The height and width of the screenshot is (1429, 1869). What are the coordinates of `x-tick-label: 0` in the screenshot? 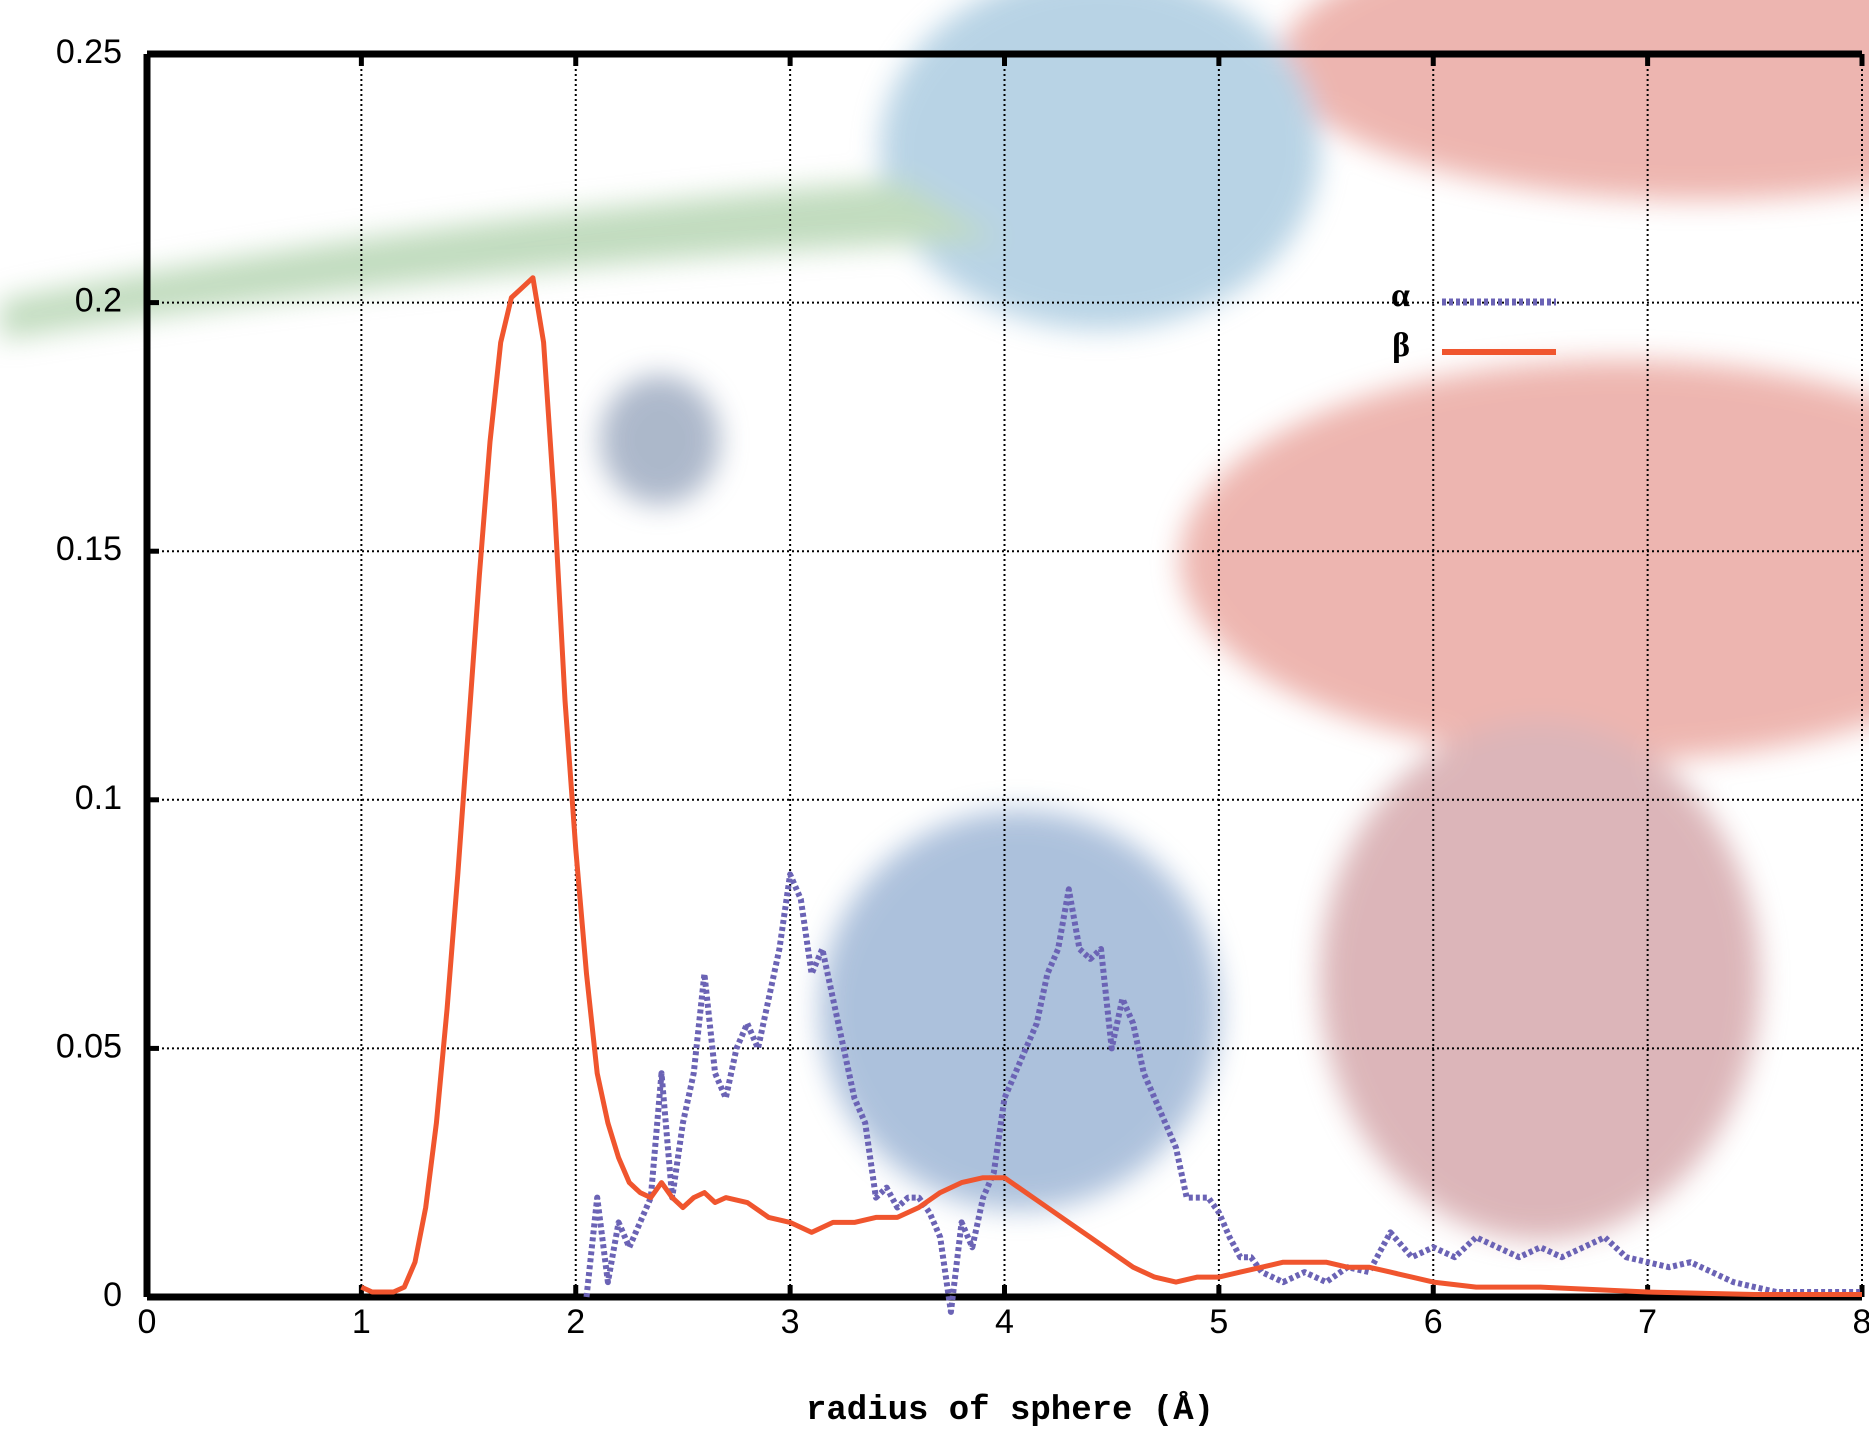 It's located at (147, 1322).